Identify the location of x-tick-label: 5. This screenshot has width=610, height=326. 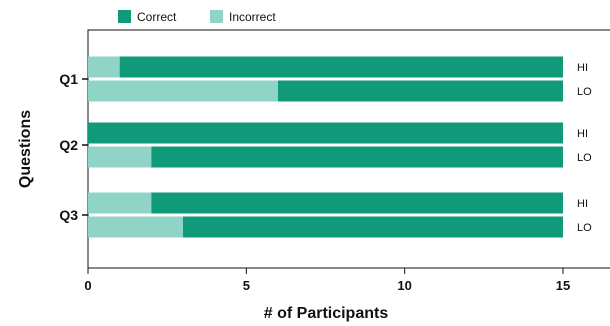
(246, 285).